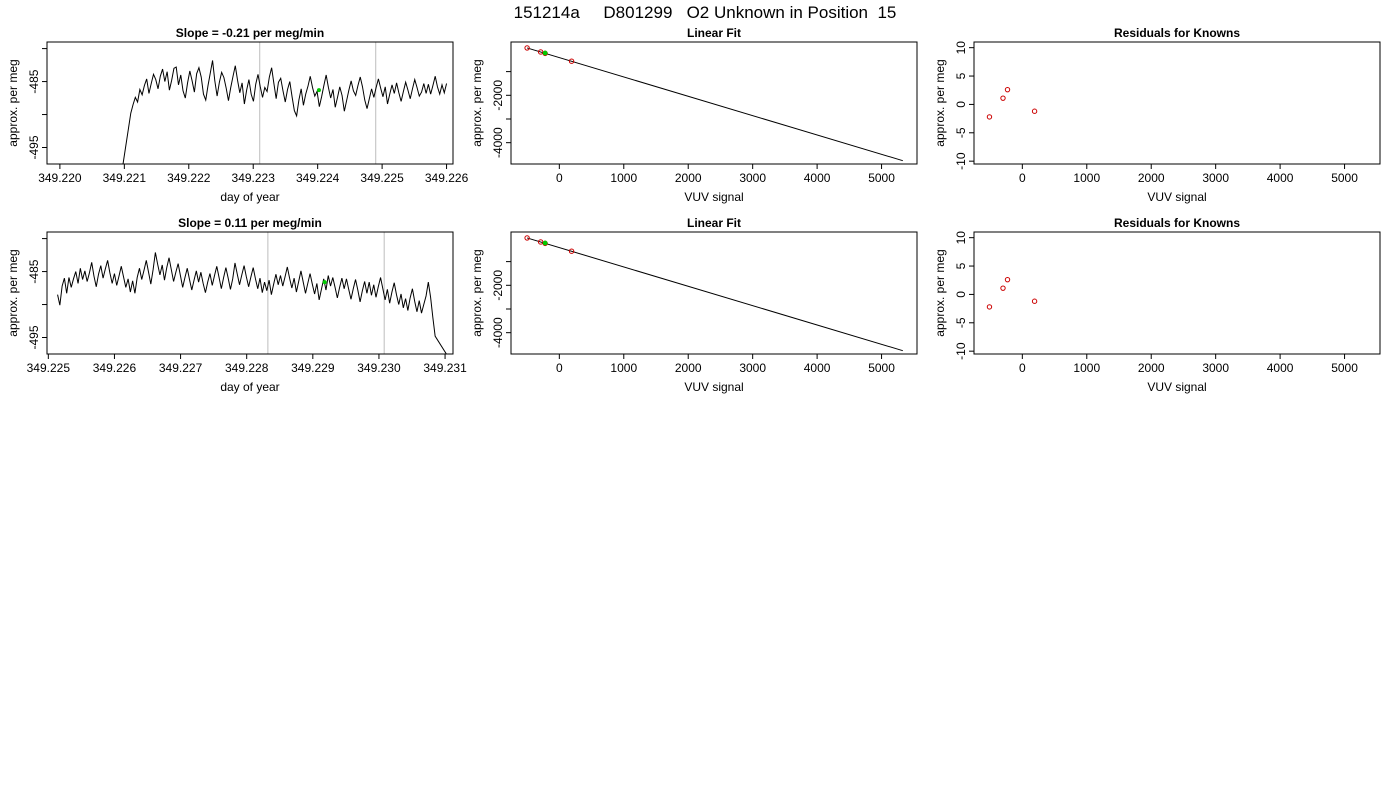 Image resolution: width=1400 pixels, height=800 pixels. Describe the element at coordinates (250, 33) in the screenshot. I see `chart-title: Slope = -0.21 per meg/min` at that location.